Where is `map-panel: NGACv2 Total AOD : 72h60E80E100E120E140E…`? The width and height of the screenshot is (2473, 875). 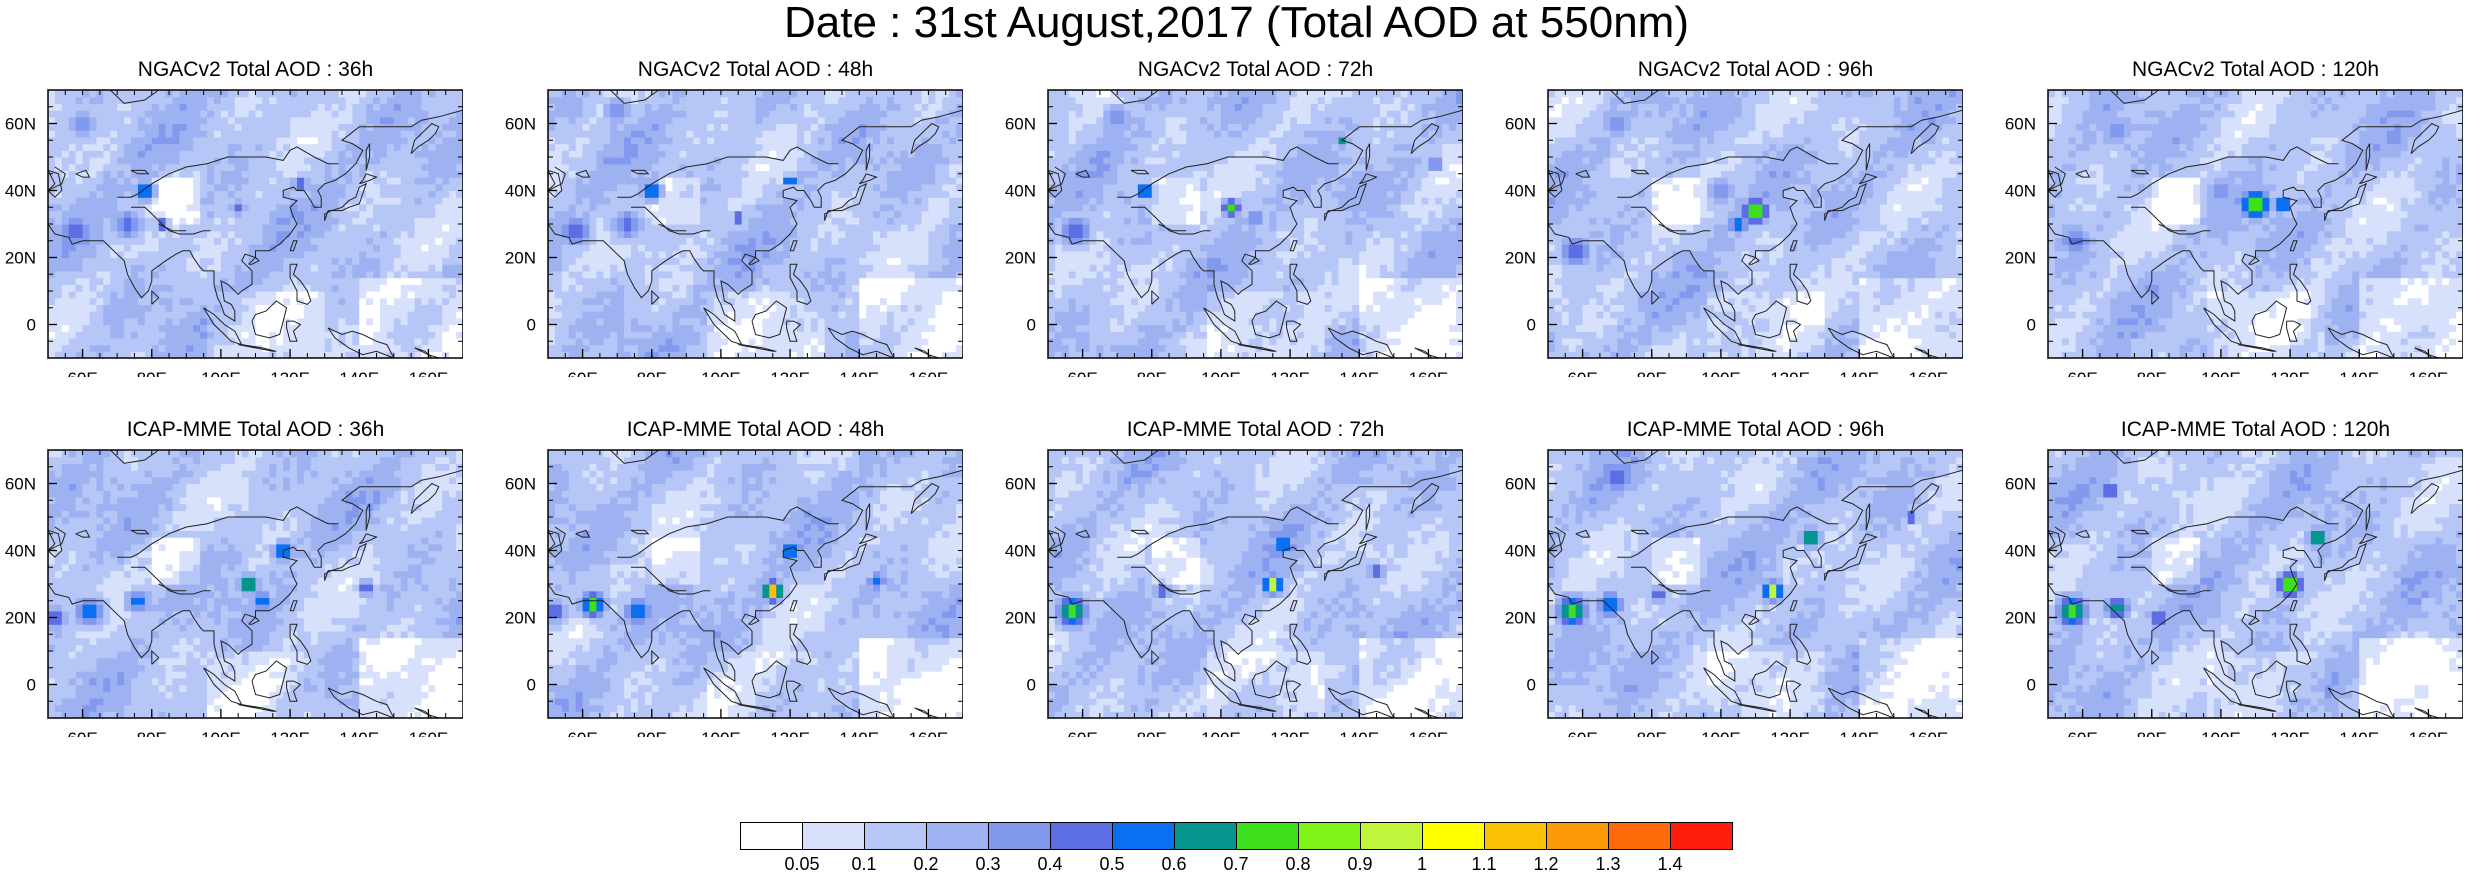 map-panel: NGACv2 Total AOD : 72h60E80E100E120E140E… is located at coordinates (1228, 214).